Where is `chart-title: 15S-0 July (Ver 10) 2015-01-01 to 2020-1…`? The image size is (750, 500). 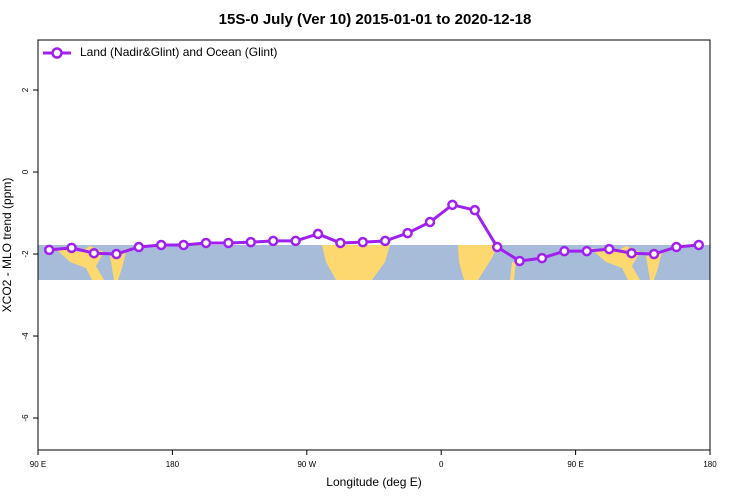
chart-title: 15S-0 July (Ver 10) 2015-01-01 to 2020-1… is located at coordinates (375, 19).